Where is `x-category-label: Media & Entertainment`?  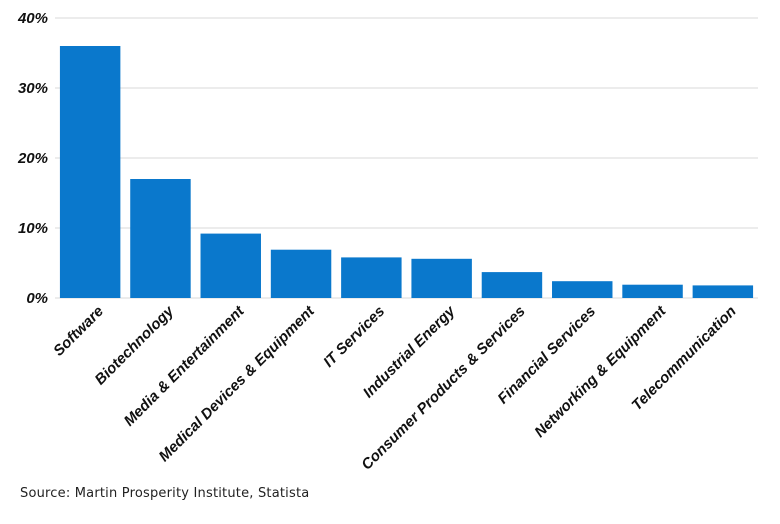 x-category-label: Media & Entertainment is located at coordinates (185, 366).